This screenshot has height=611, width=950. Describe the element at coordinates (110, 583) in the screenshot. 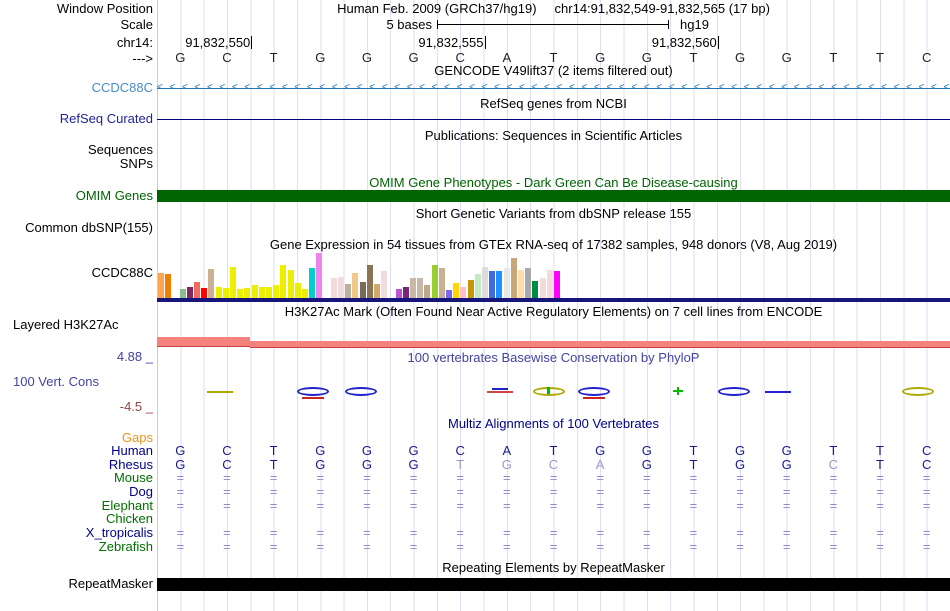

I see `track-label-repeatmasker: RepeatMasker` at that location.